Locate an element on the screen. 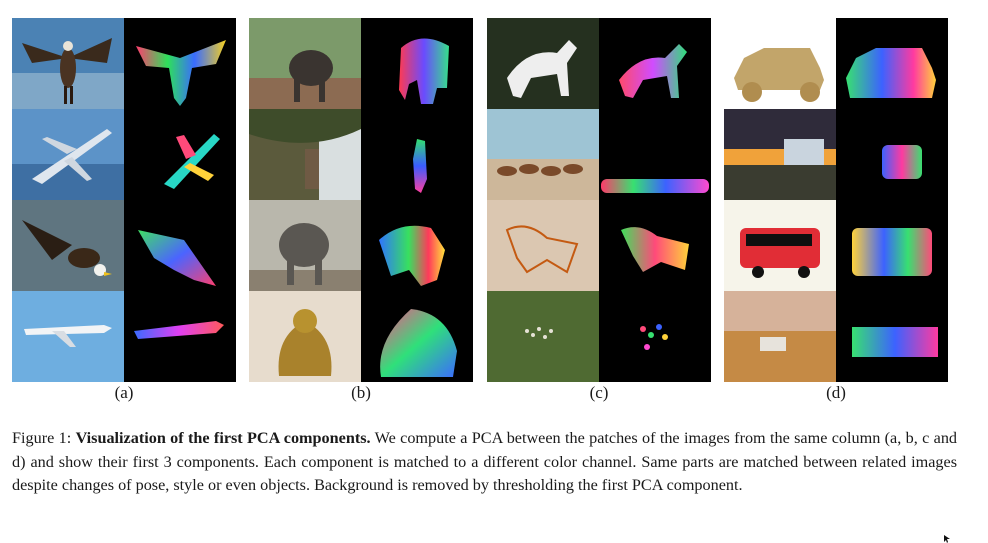 This screenshot has width=988, height=543. pca-elephant-savanna is located at coordinates (417, 63).